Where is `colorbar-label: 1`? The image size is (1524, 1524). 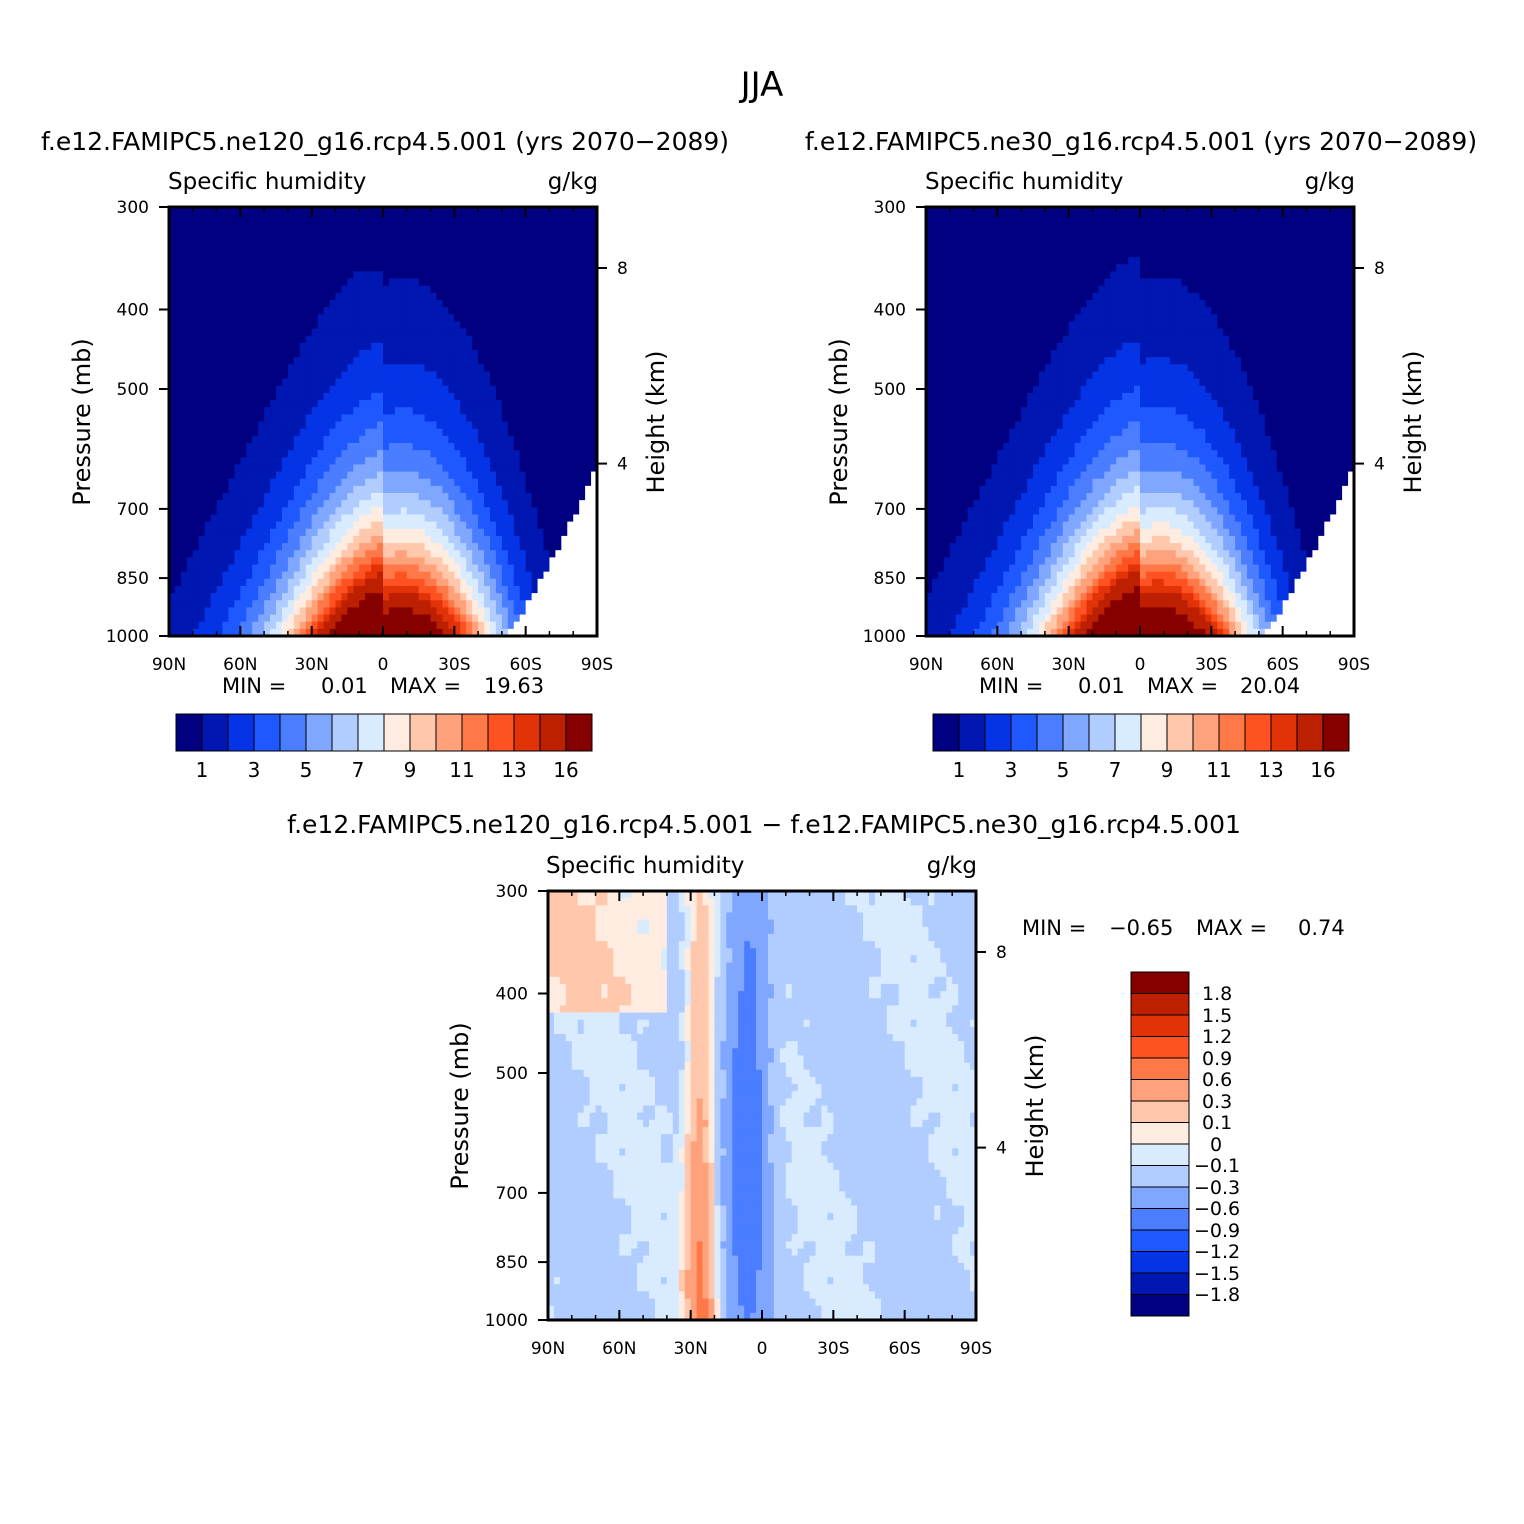 colorbar-label: 1 is located at coordinates (202, 770).